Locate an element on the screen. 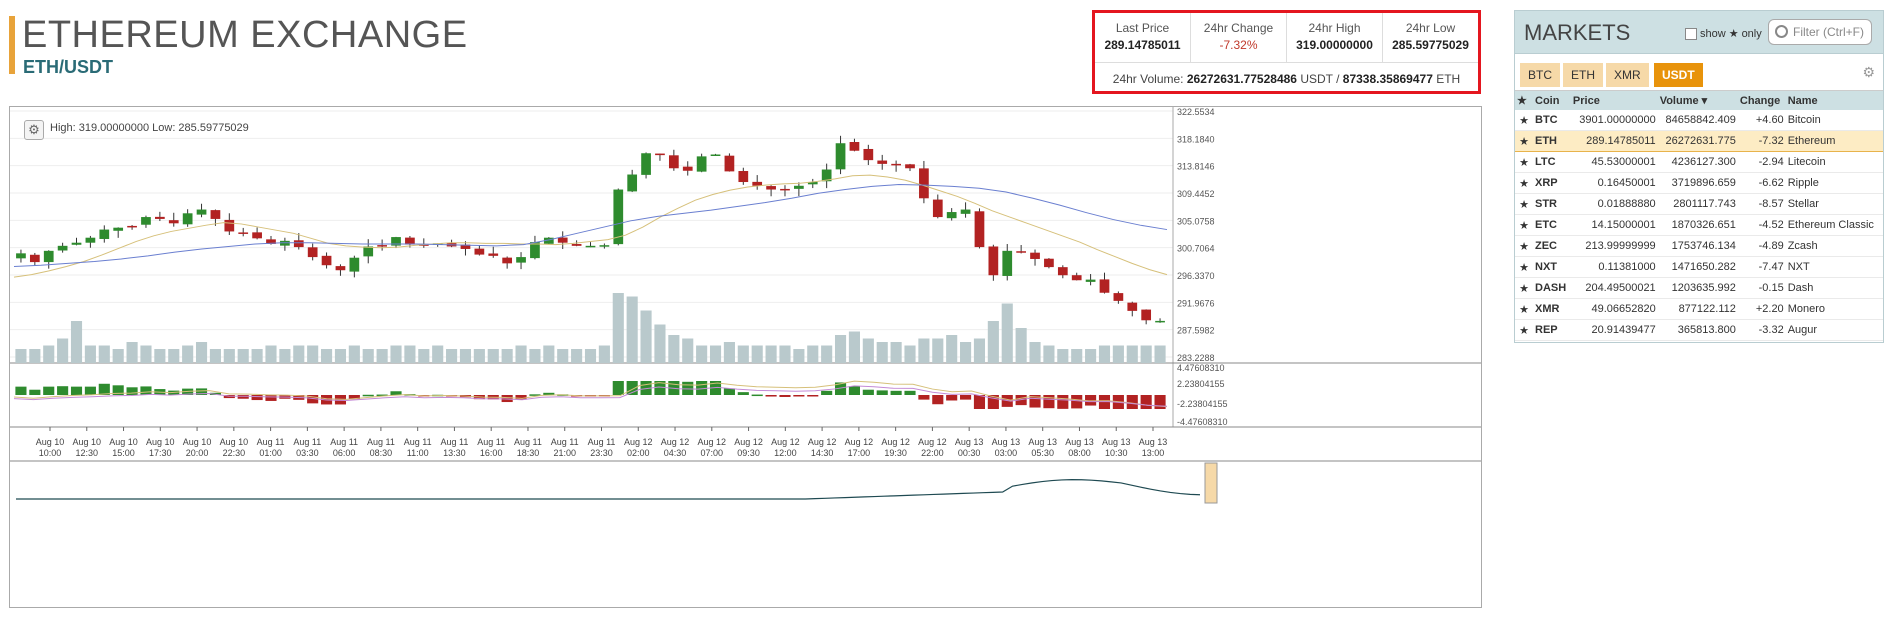 The image size is (1893, 617). coin-price: 213.99999999 is located at coordinates (1614, 246).